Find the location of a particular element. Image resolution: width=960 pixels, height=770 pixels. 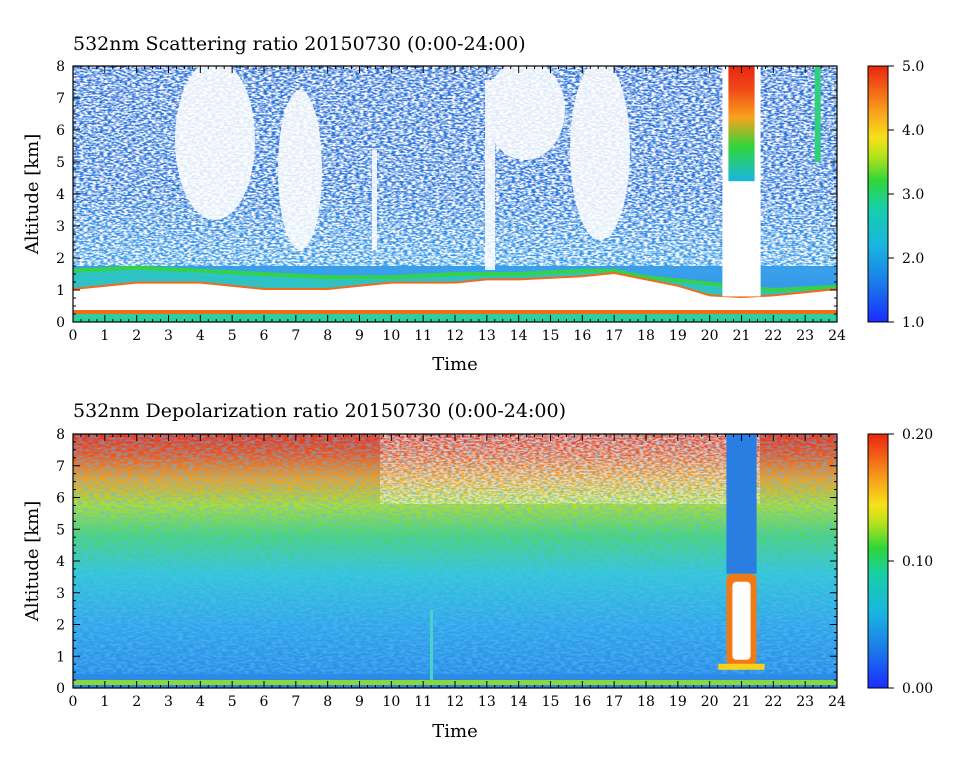

y-tick-label: 8 is located at coordinates (60, 67).